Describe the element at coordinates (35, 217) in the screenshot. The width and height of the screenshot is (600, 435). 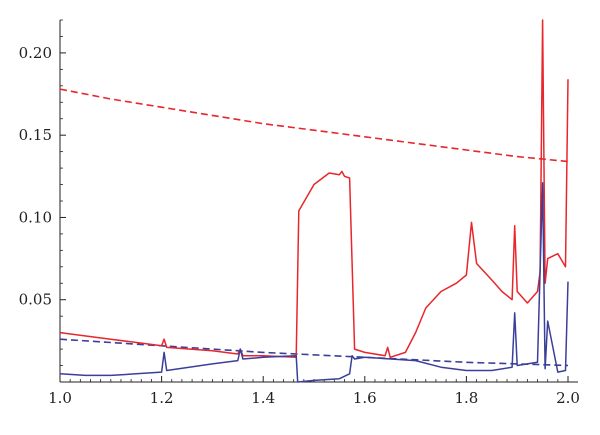
I see `y-tick-label: 0.10` at that location.